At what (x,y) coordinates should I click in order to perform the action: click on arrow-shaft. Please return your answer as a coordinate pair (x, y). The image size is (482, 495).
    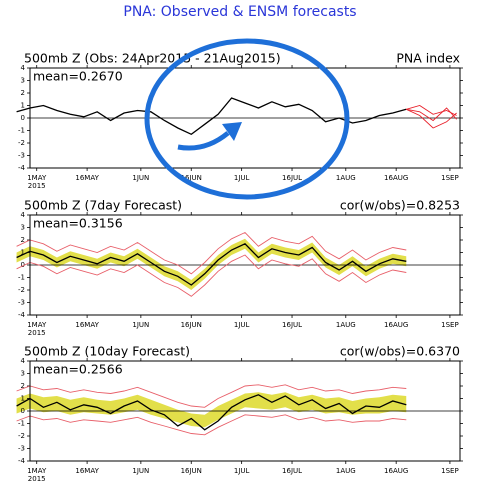
    Looking at the image, I should click on (203, 141).